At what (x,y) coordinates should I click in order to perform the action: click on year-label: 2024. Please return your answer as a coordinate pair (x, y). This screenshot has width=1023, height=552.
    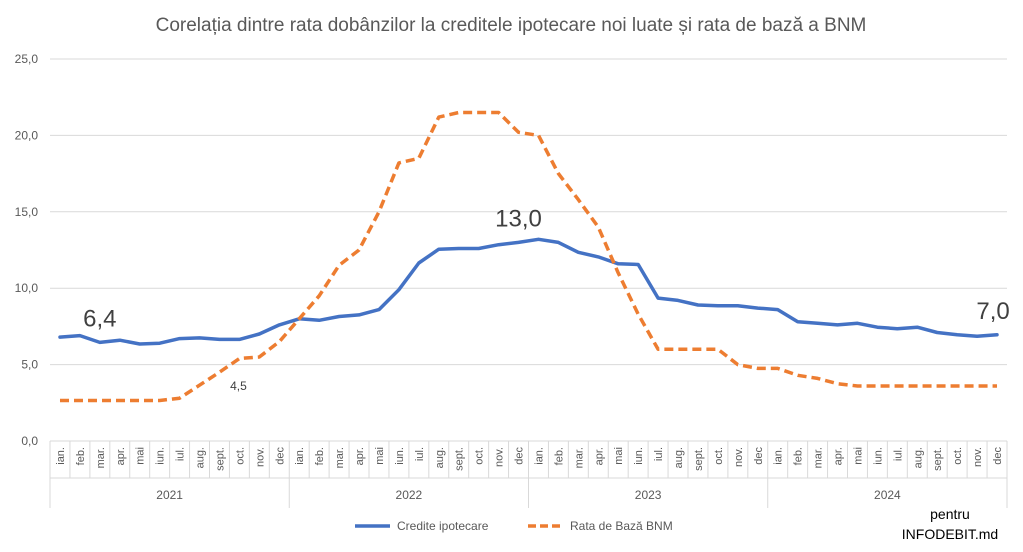
    Looking at the image, I should click on (887, 495).